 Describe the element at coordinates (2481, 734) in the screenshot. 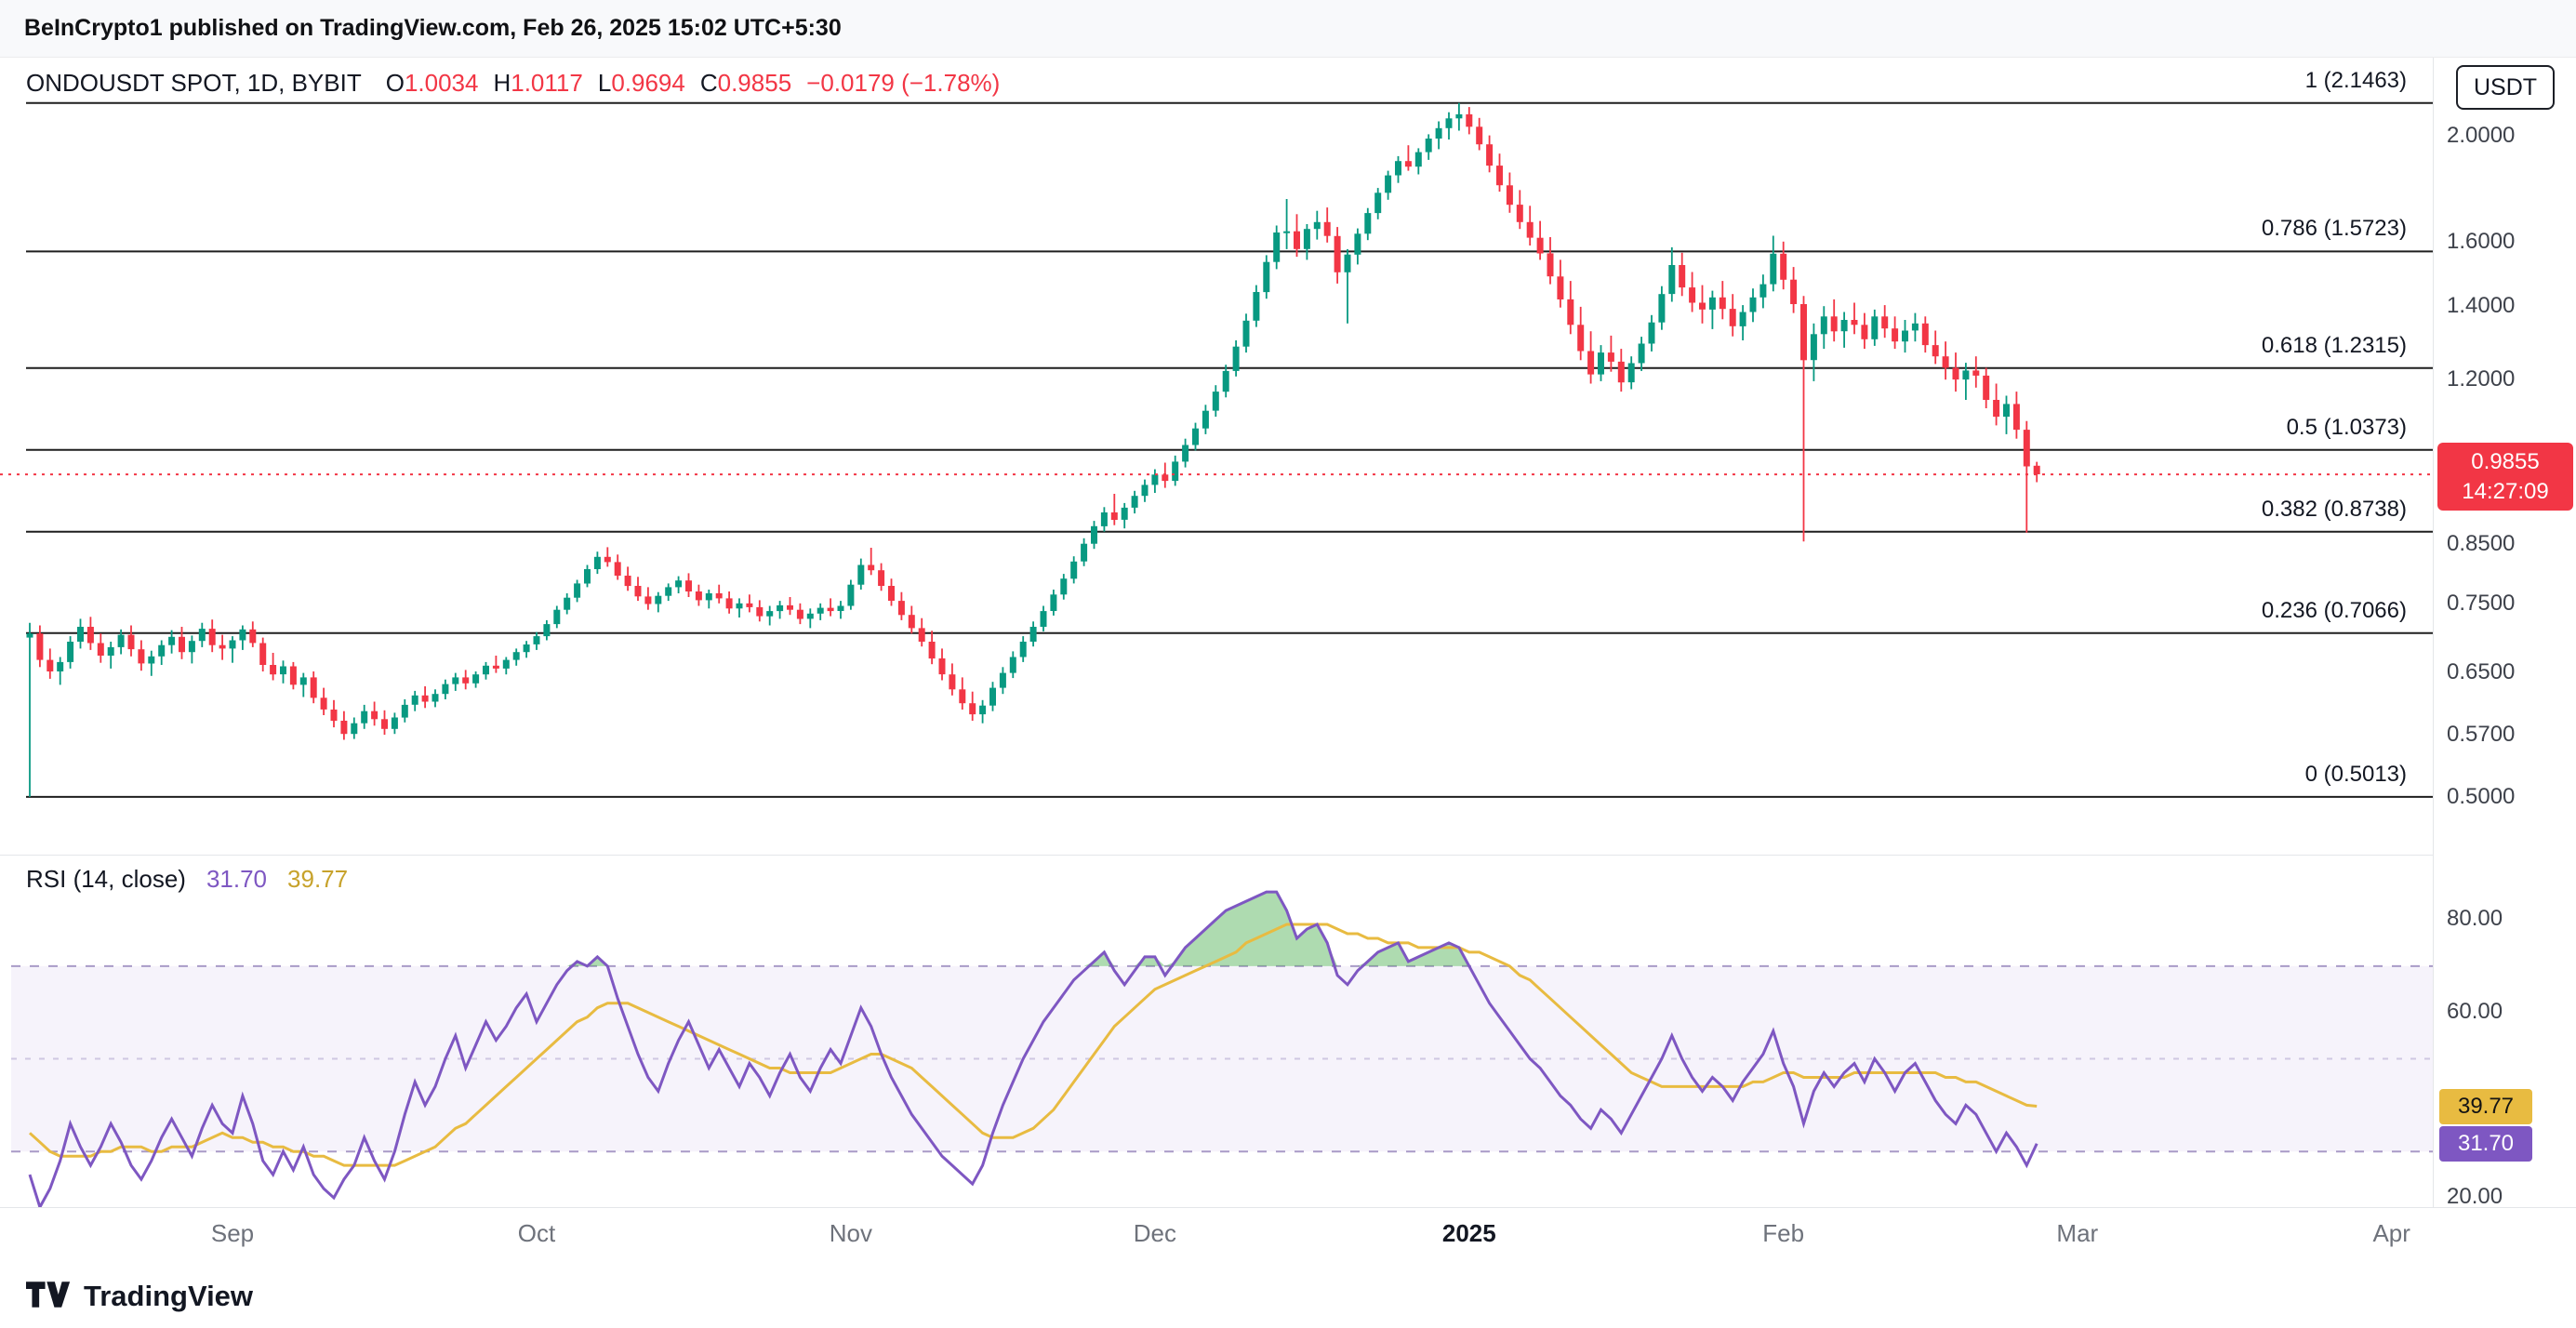

I see `price-tick-label: 0.5700` at that location.